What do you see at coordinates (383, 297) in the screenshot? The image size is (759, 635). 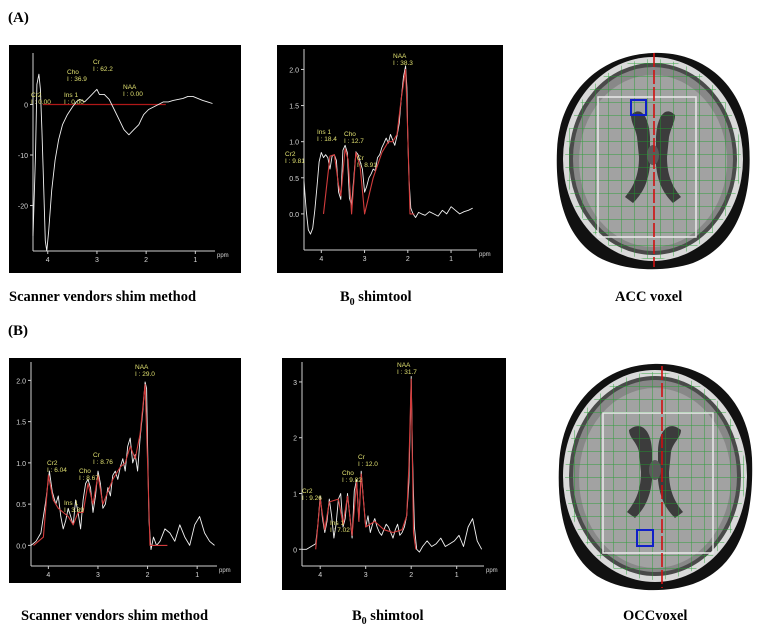 I see `caption-a-rest: shimtool` at bounding box center [383, 297].